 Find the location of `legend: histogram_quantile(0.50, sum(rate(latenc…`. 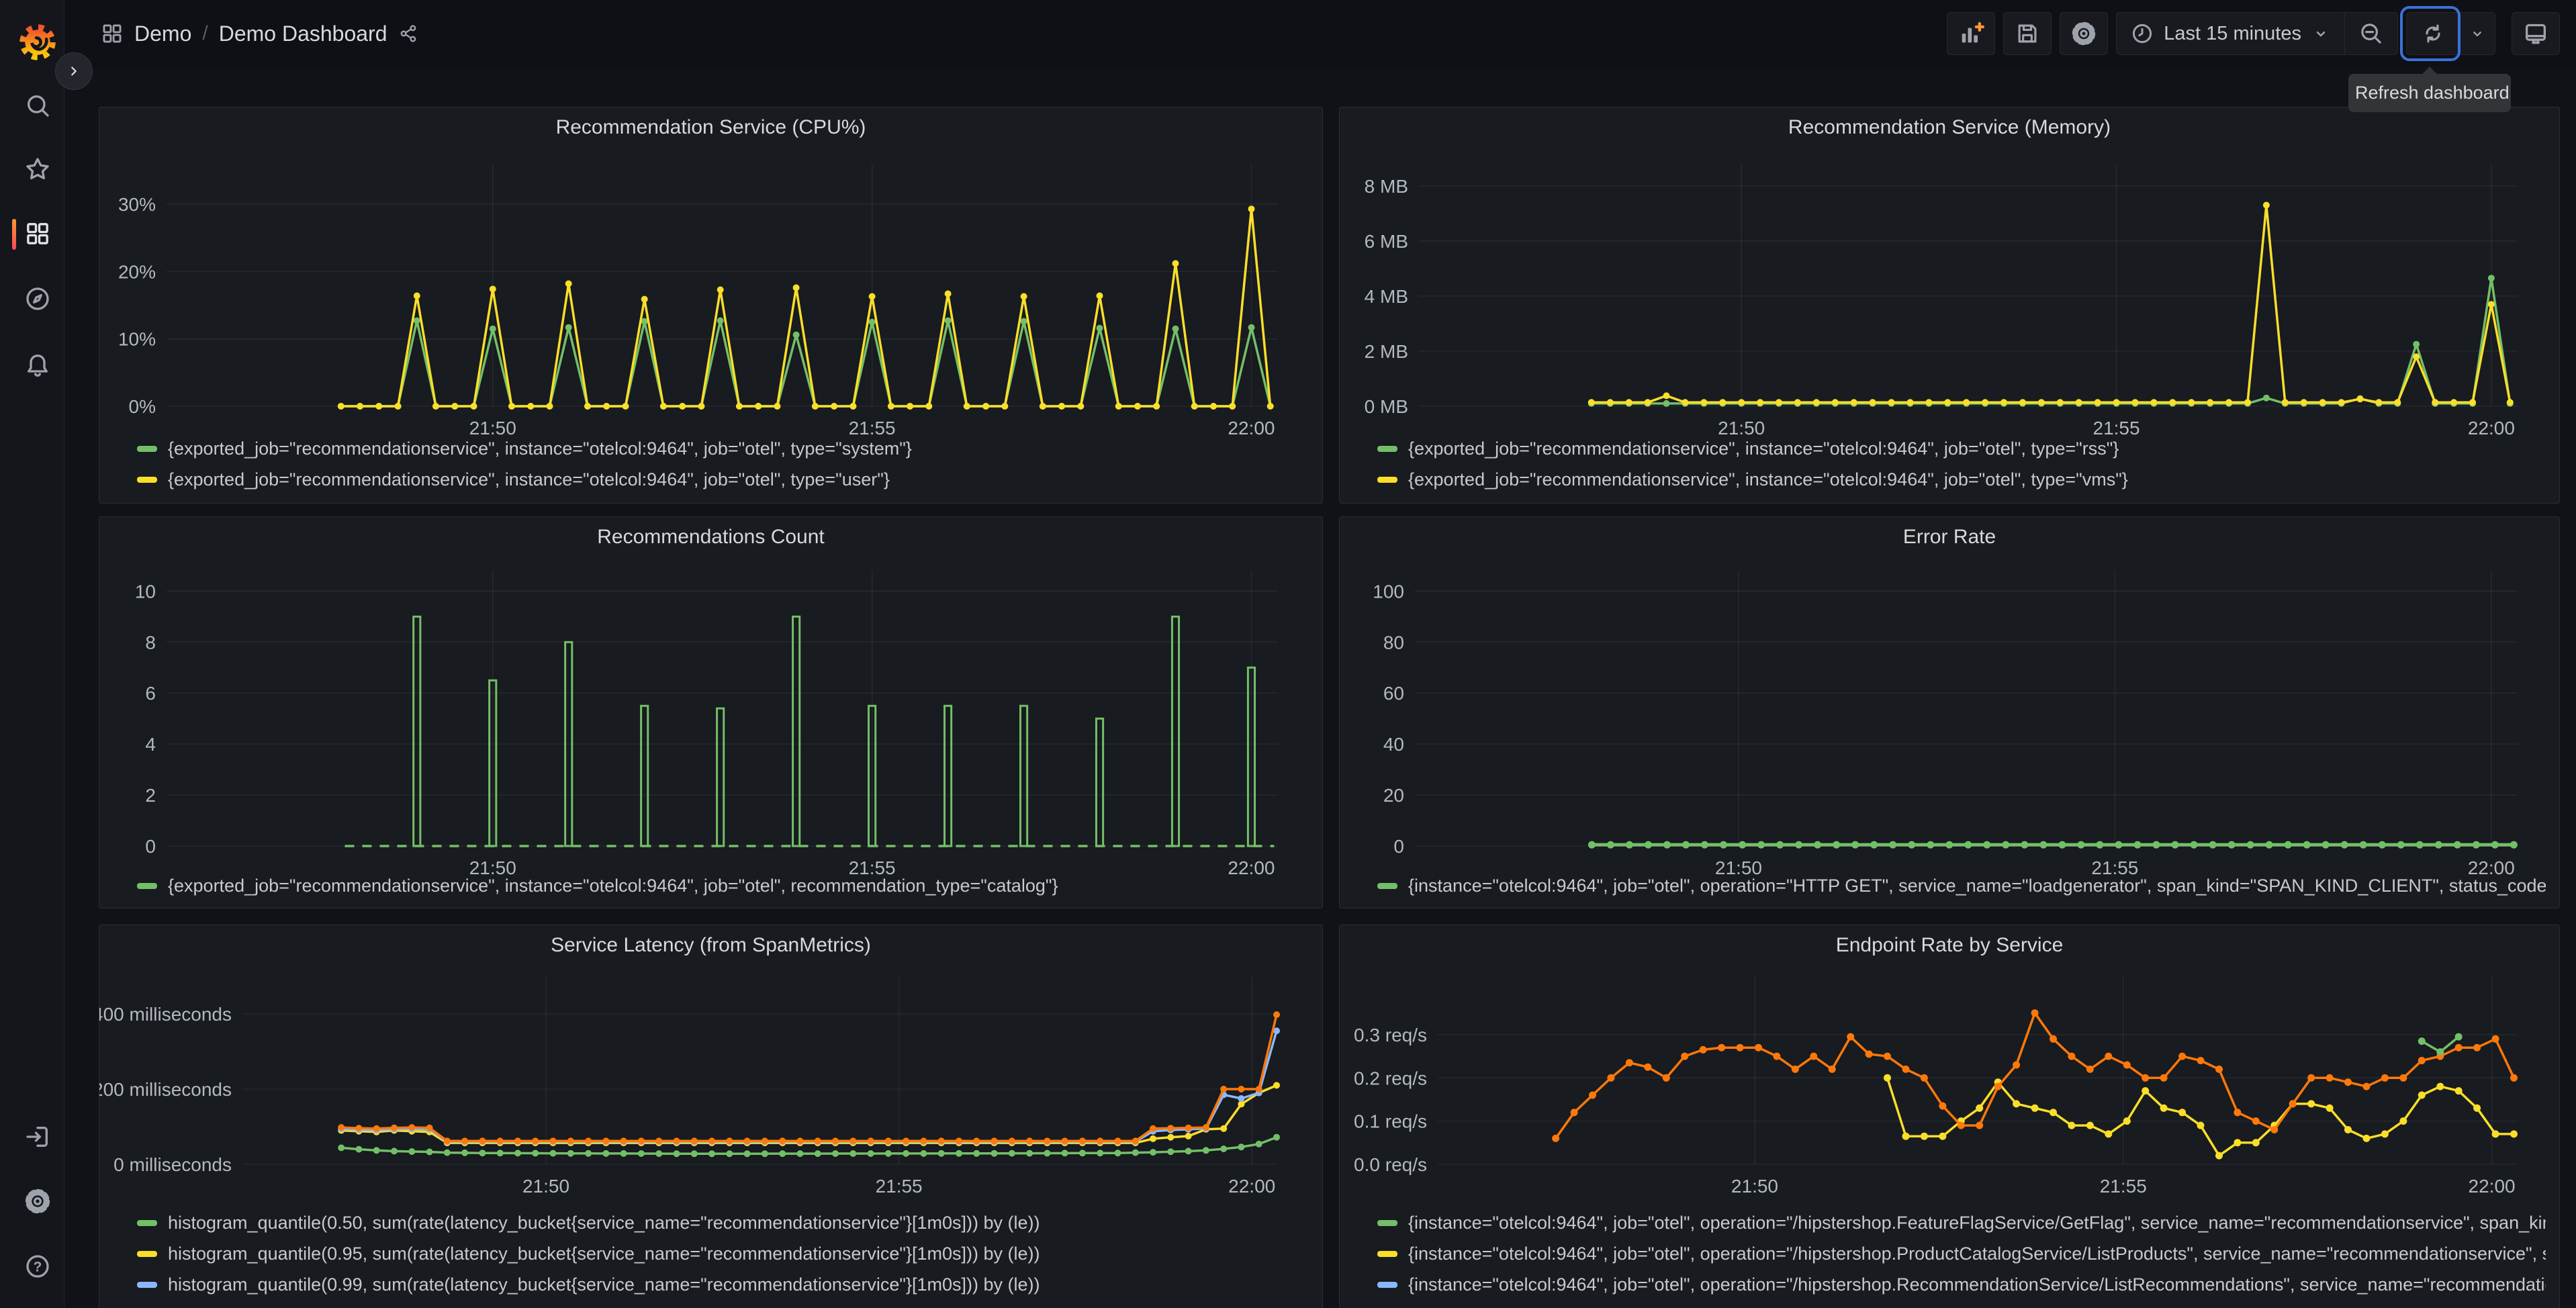

legend: histogram_quantile(0.50, sum(rate(latenc… is located at coordinates (710, 1257).